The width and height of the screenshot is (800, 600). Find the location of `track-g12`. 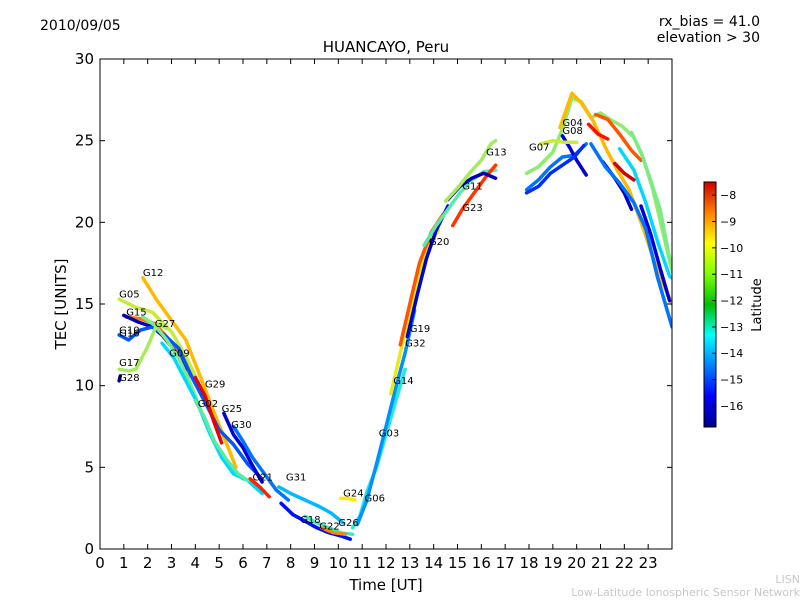

track-g12 is located at coordinates (189, 373).